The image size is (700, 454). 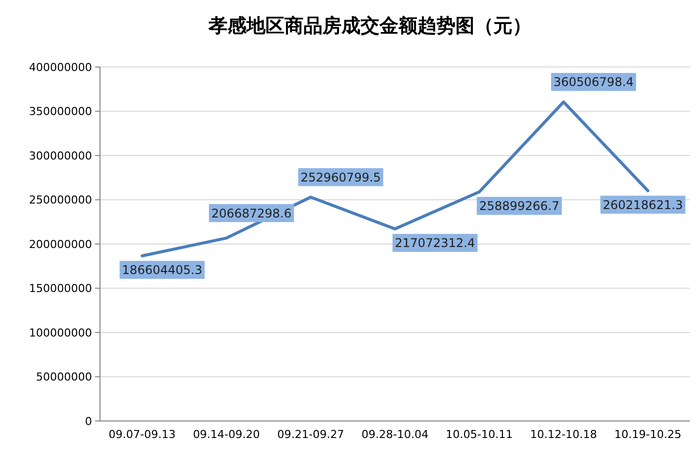 What do you see at coordinates (593, 82) in the screenshot?
I see `data-label: 360506798.4` at bounding box center [593, 82].